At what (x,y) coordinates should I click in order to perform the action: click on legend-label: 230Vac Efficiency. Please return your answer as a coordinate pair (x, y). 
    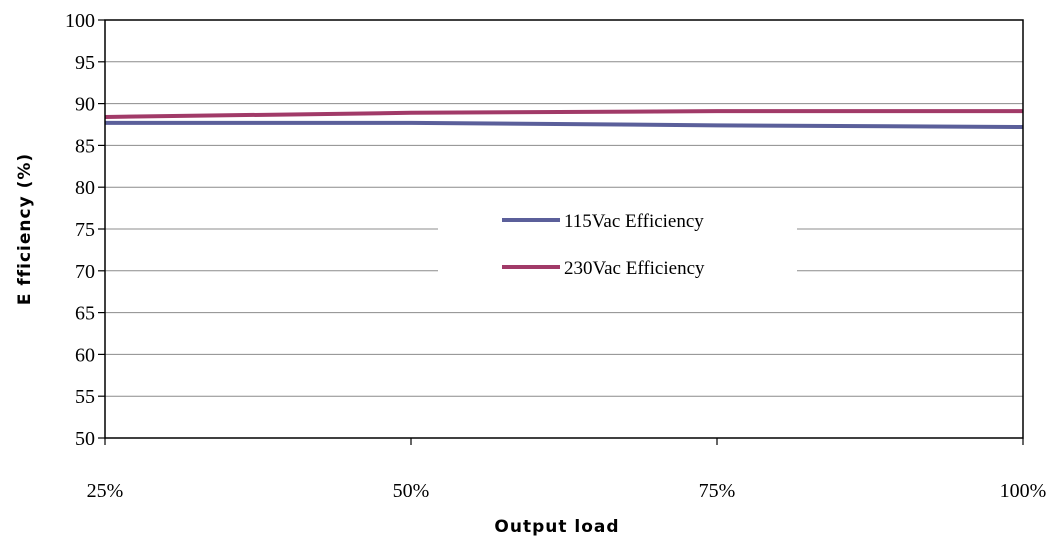
    Looking at the image, I should click on (634, 268).